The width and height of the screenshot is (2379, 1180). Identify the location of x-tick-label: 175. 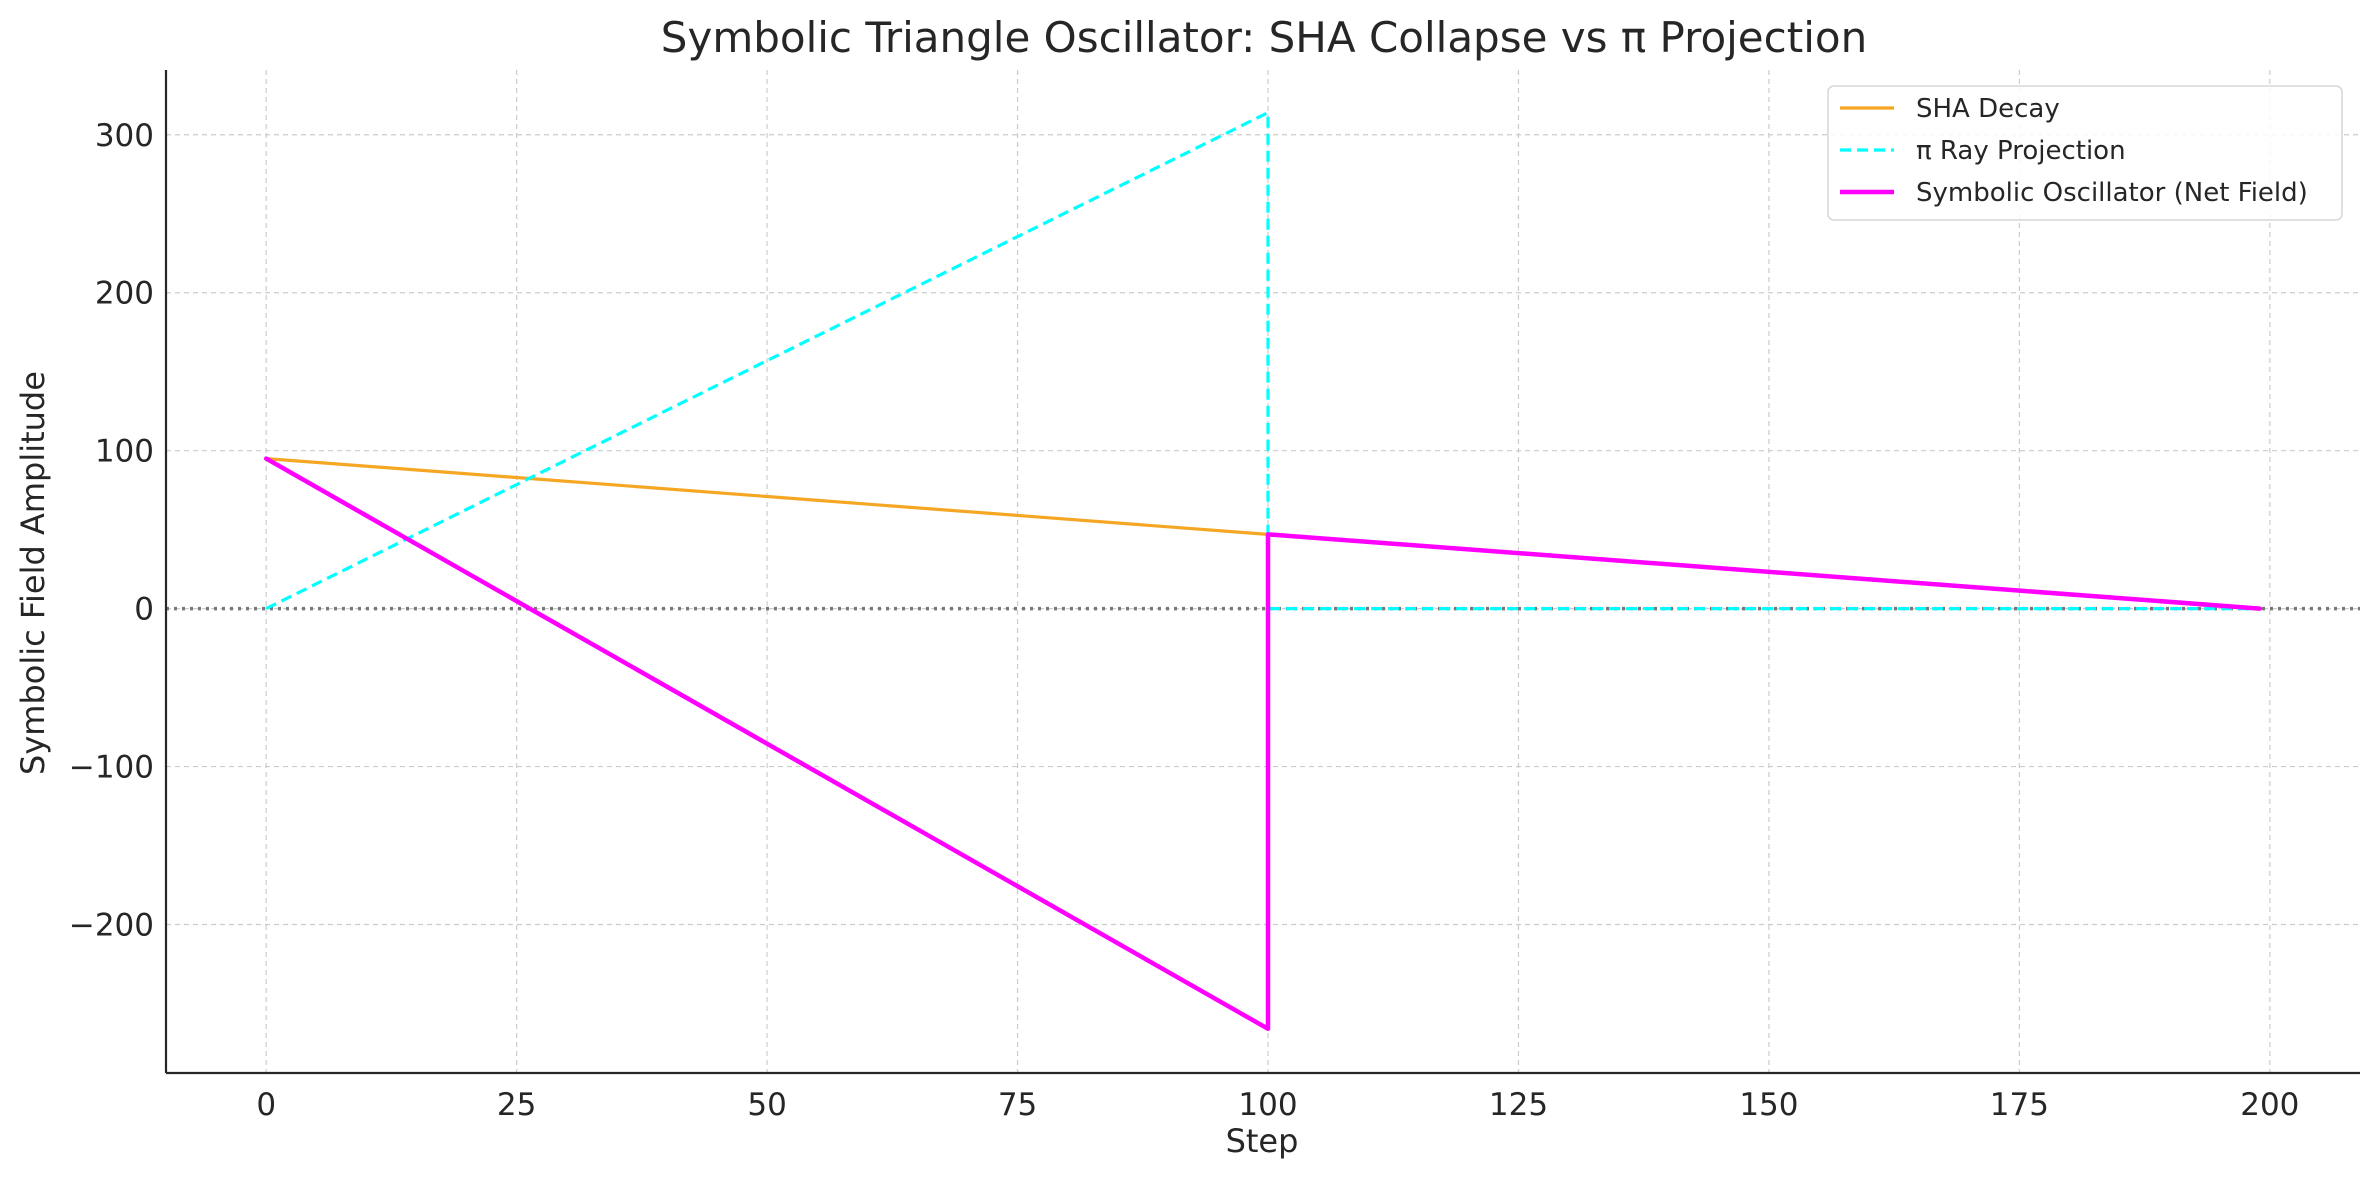
(2019, 1105).